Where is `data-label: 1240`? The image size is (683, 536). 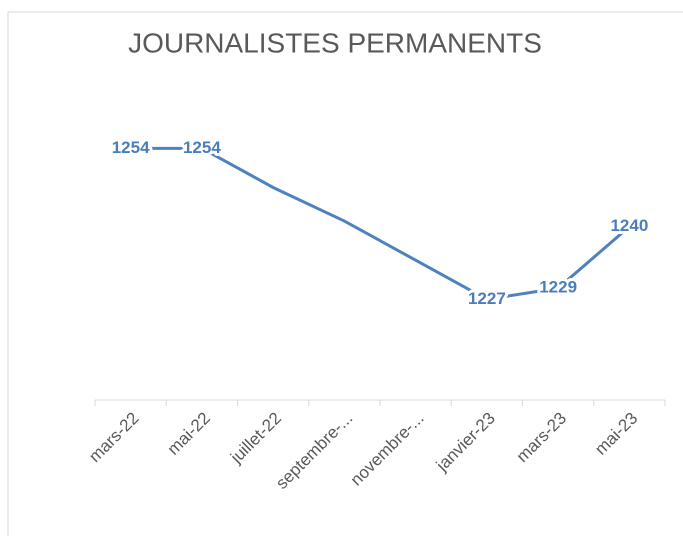 data-label: 1240 is located at coordinates (629, 225).